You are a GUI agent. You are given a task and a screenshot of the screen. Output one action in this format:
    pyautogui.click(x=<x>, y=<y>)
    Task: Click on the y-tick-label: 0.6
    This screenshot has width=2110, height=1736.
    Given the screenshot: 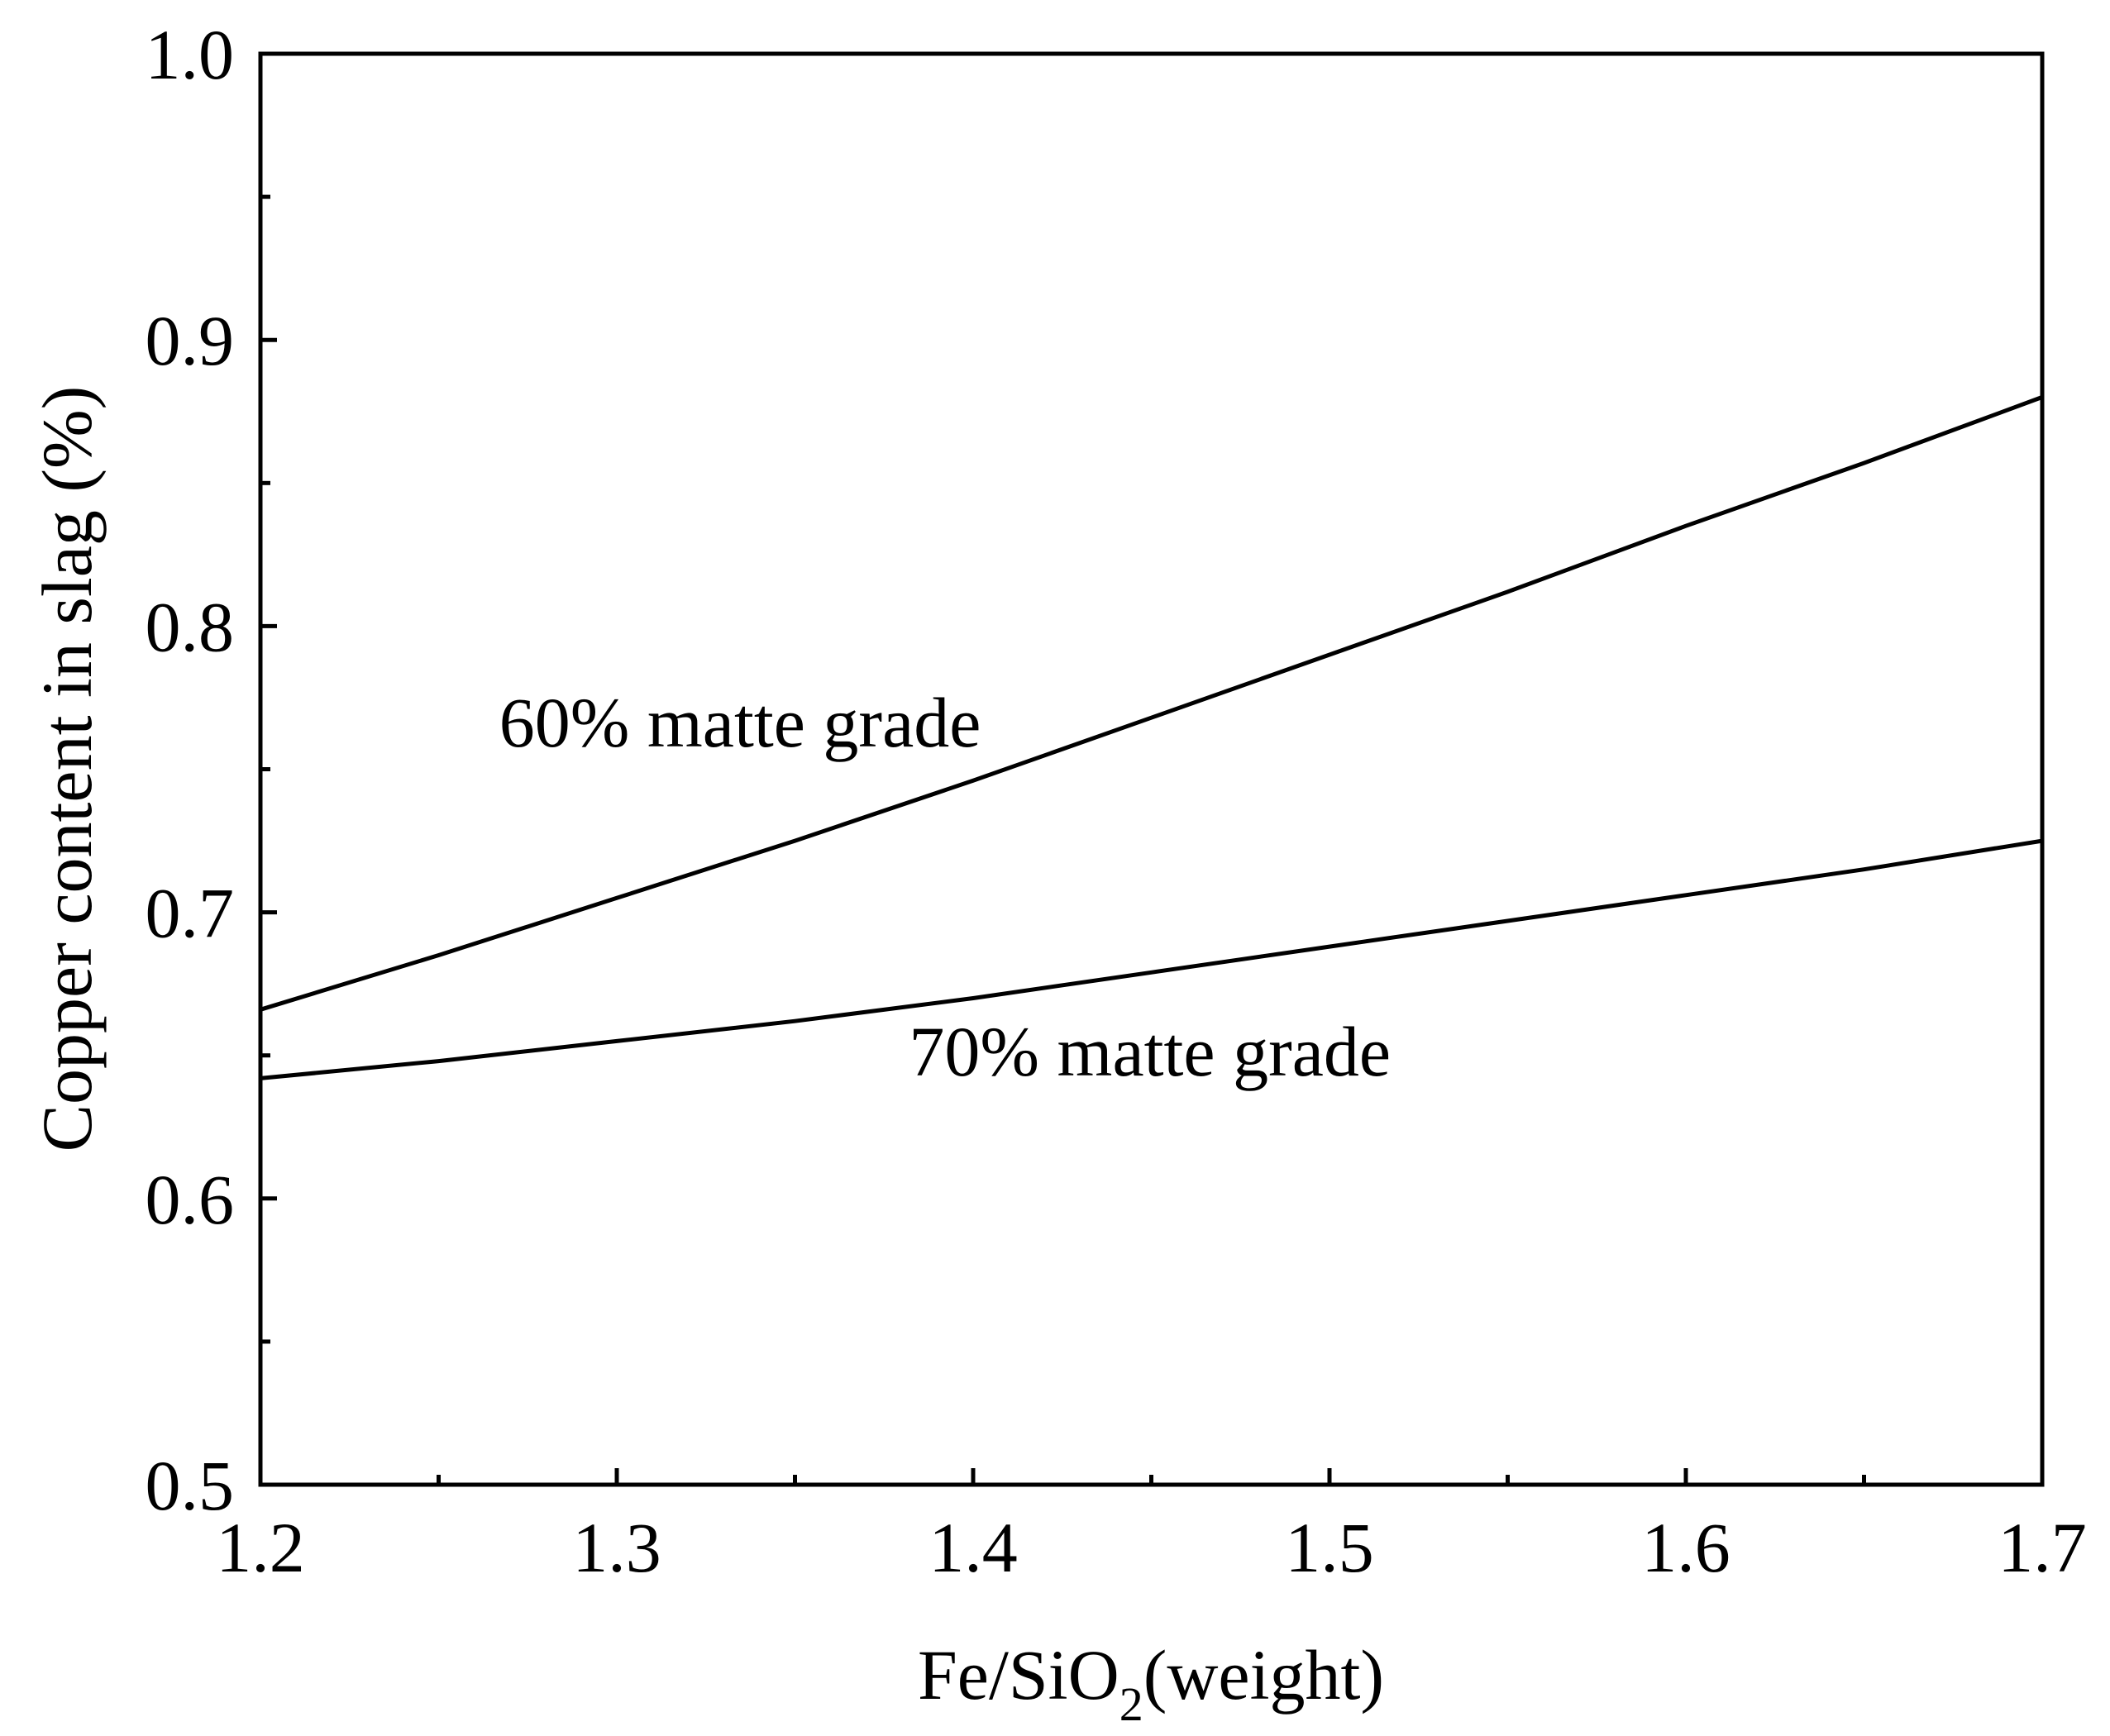 What is the action you would take?
    pyautogui.click(x=190, y=1199)
    